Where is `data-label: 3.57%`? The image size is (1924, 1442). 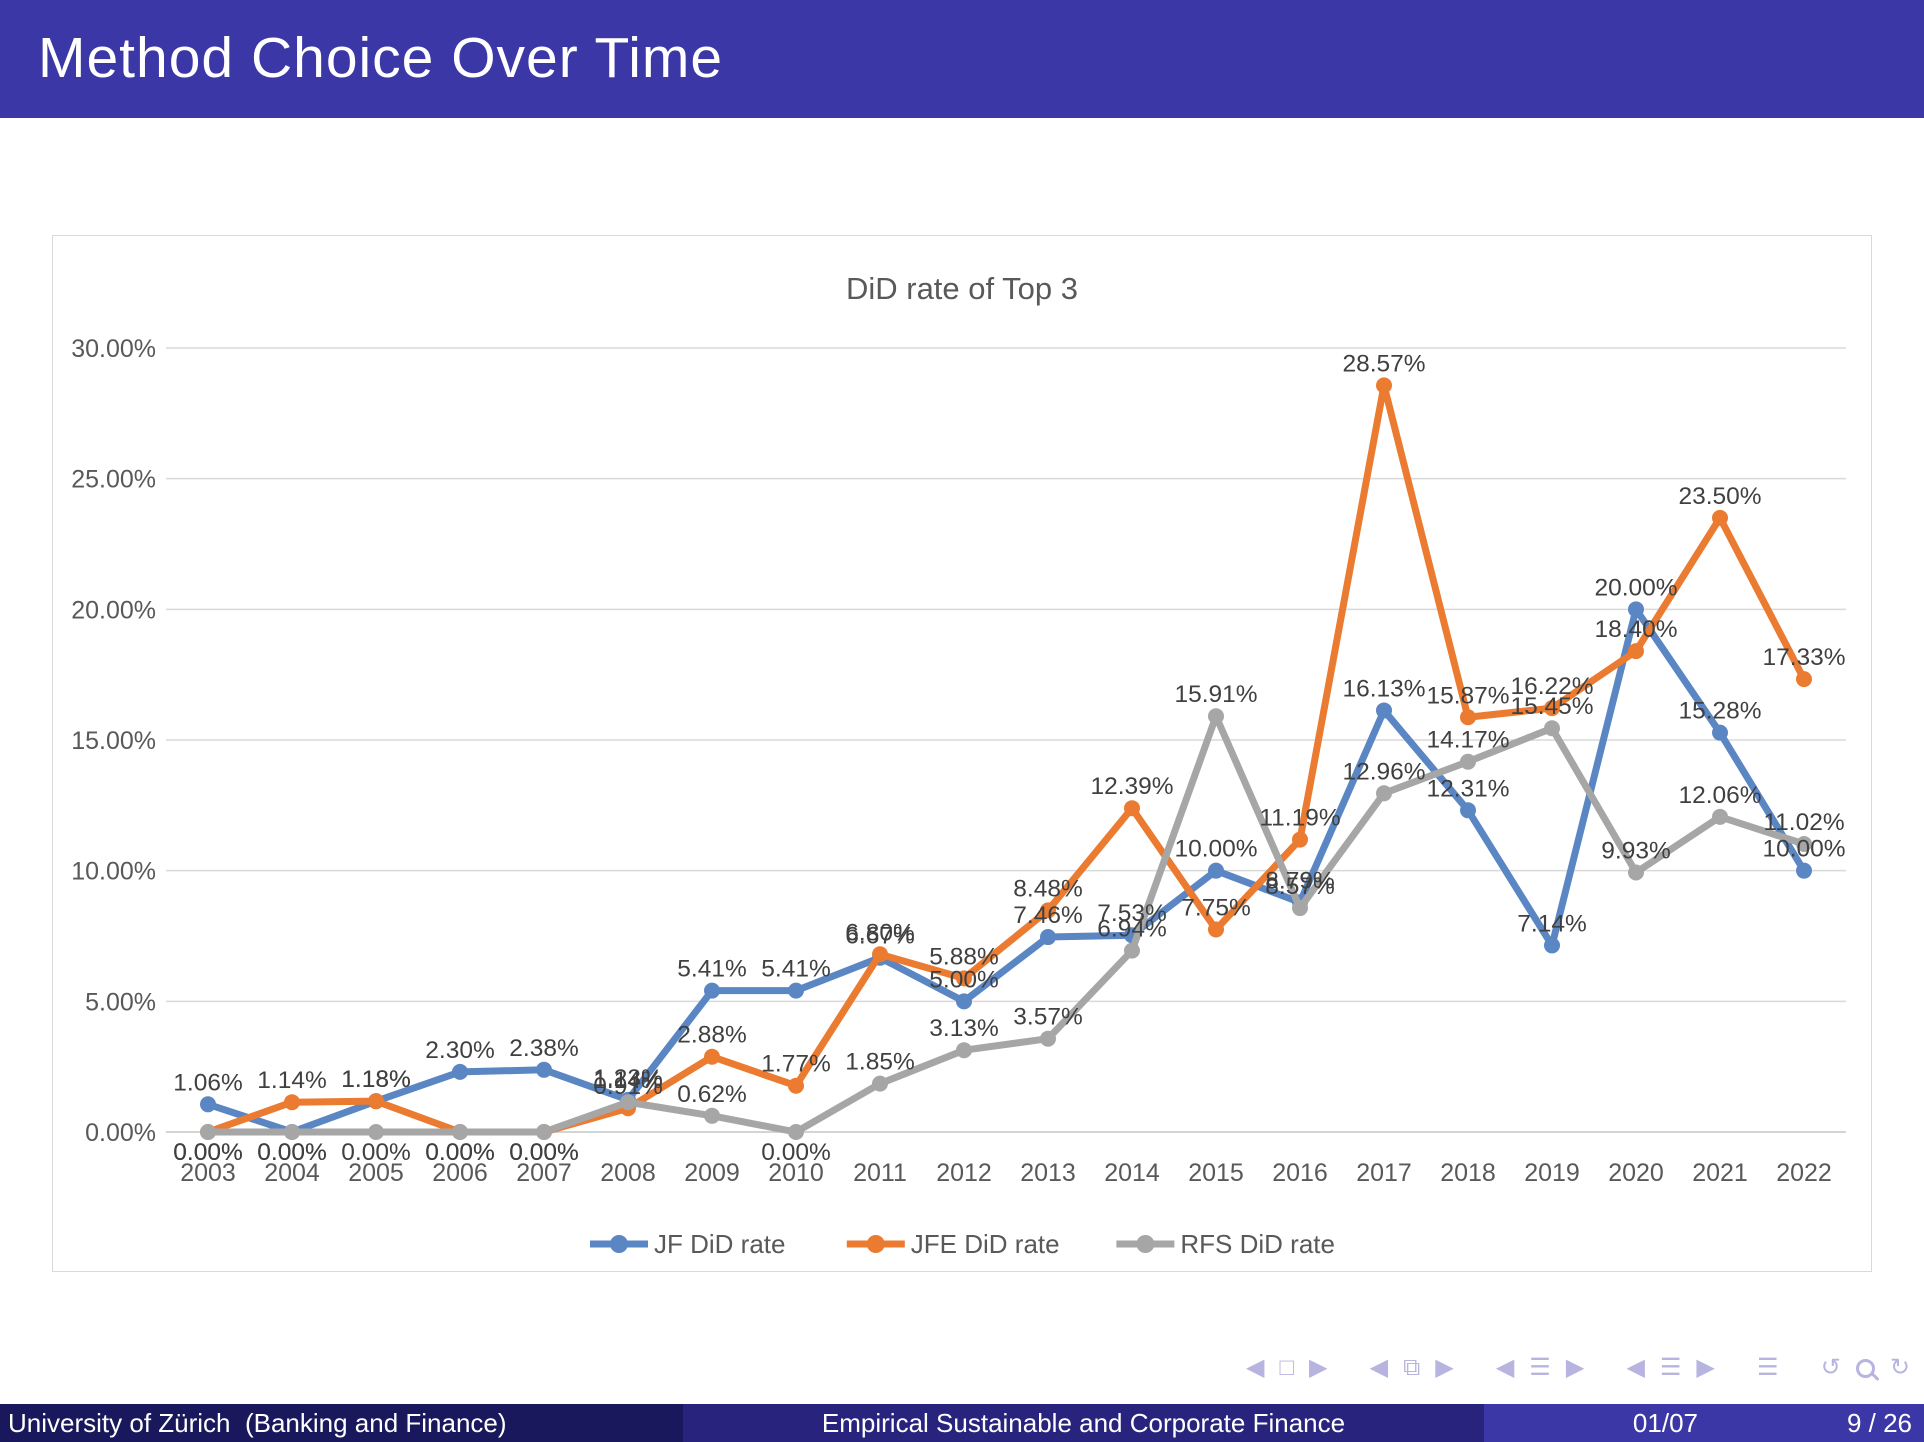
data-label: 3.57% is located at coordinates (1047, 1017).